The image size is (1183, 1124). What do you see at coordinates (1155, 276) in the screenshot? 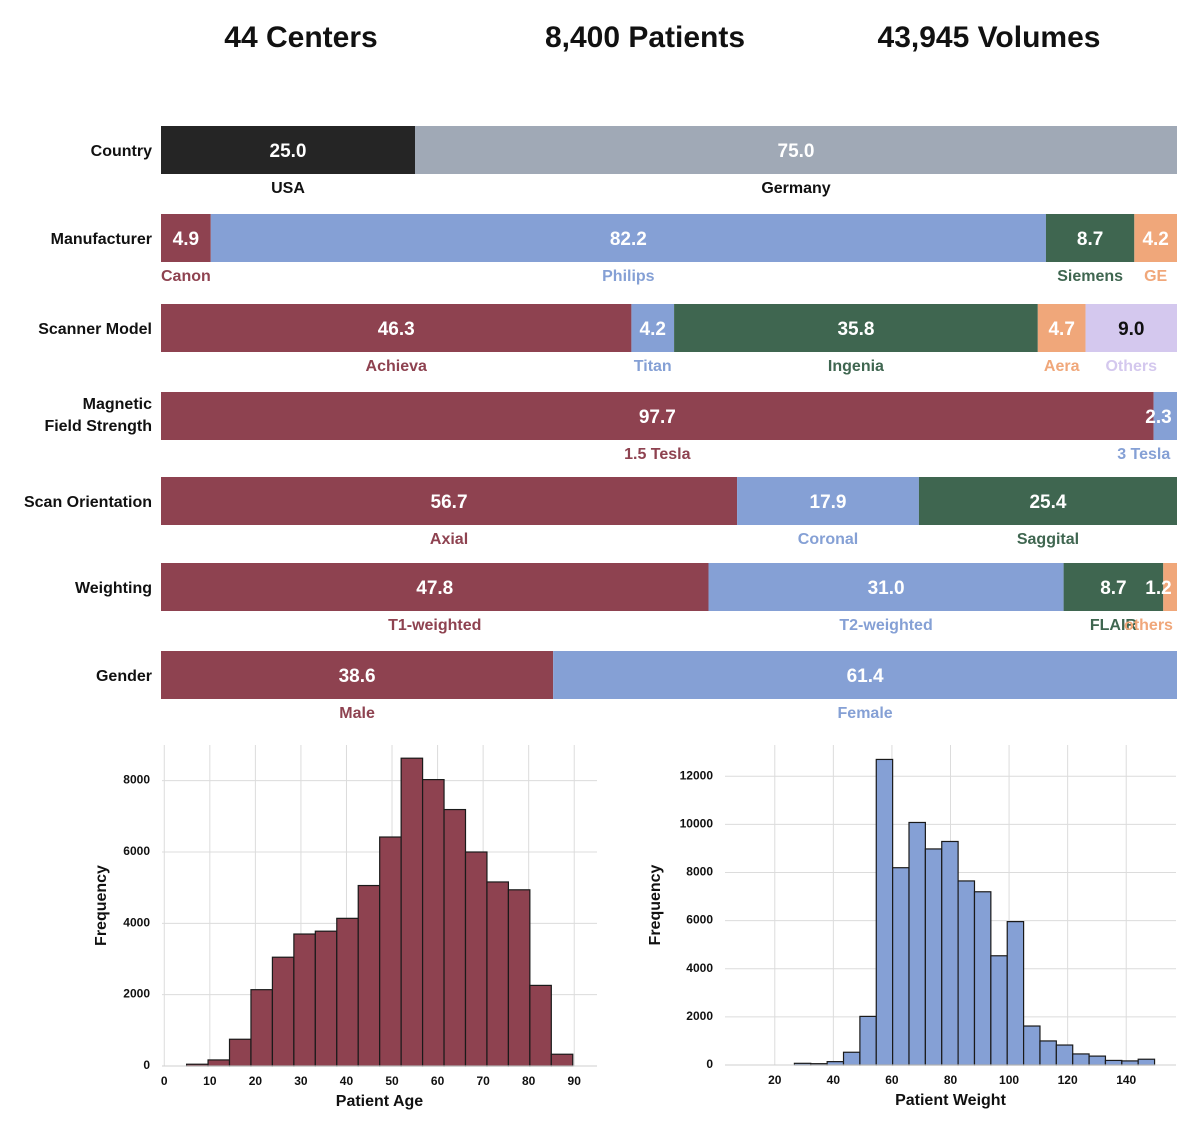
I see `segment-label: GE` at bounding box center [1155, 276].